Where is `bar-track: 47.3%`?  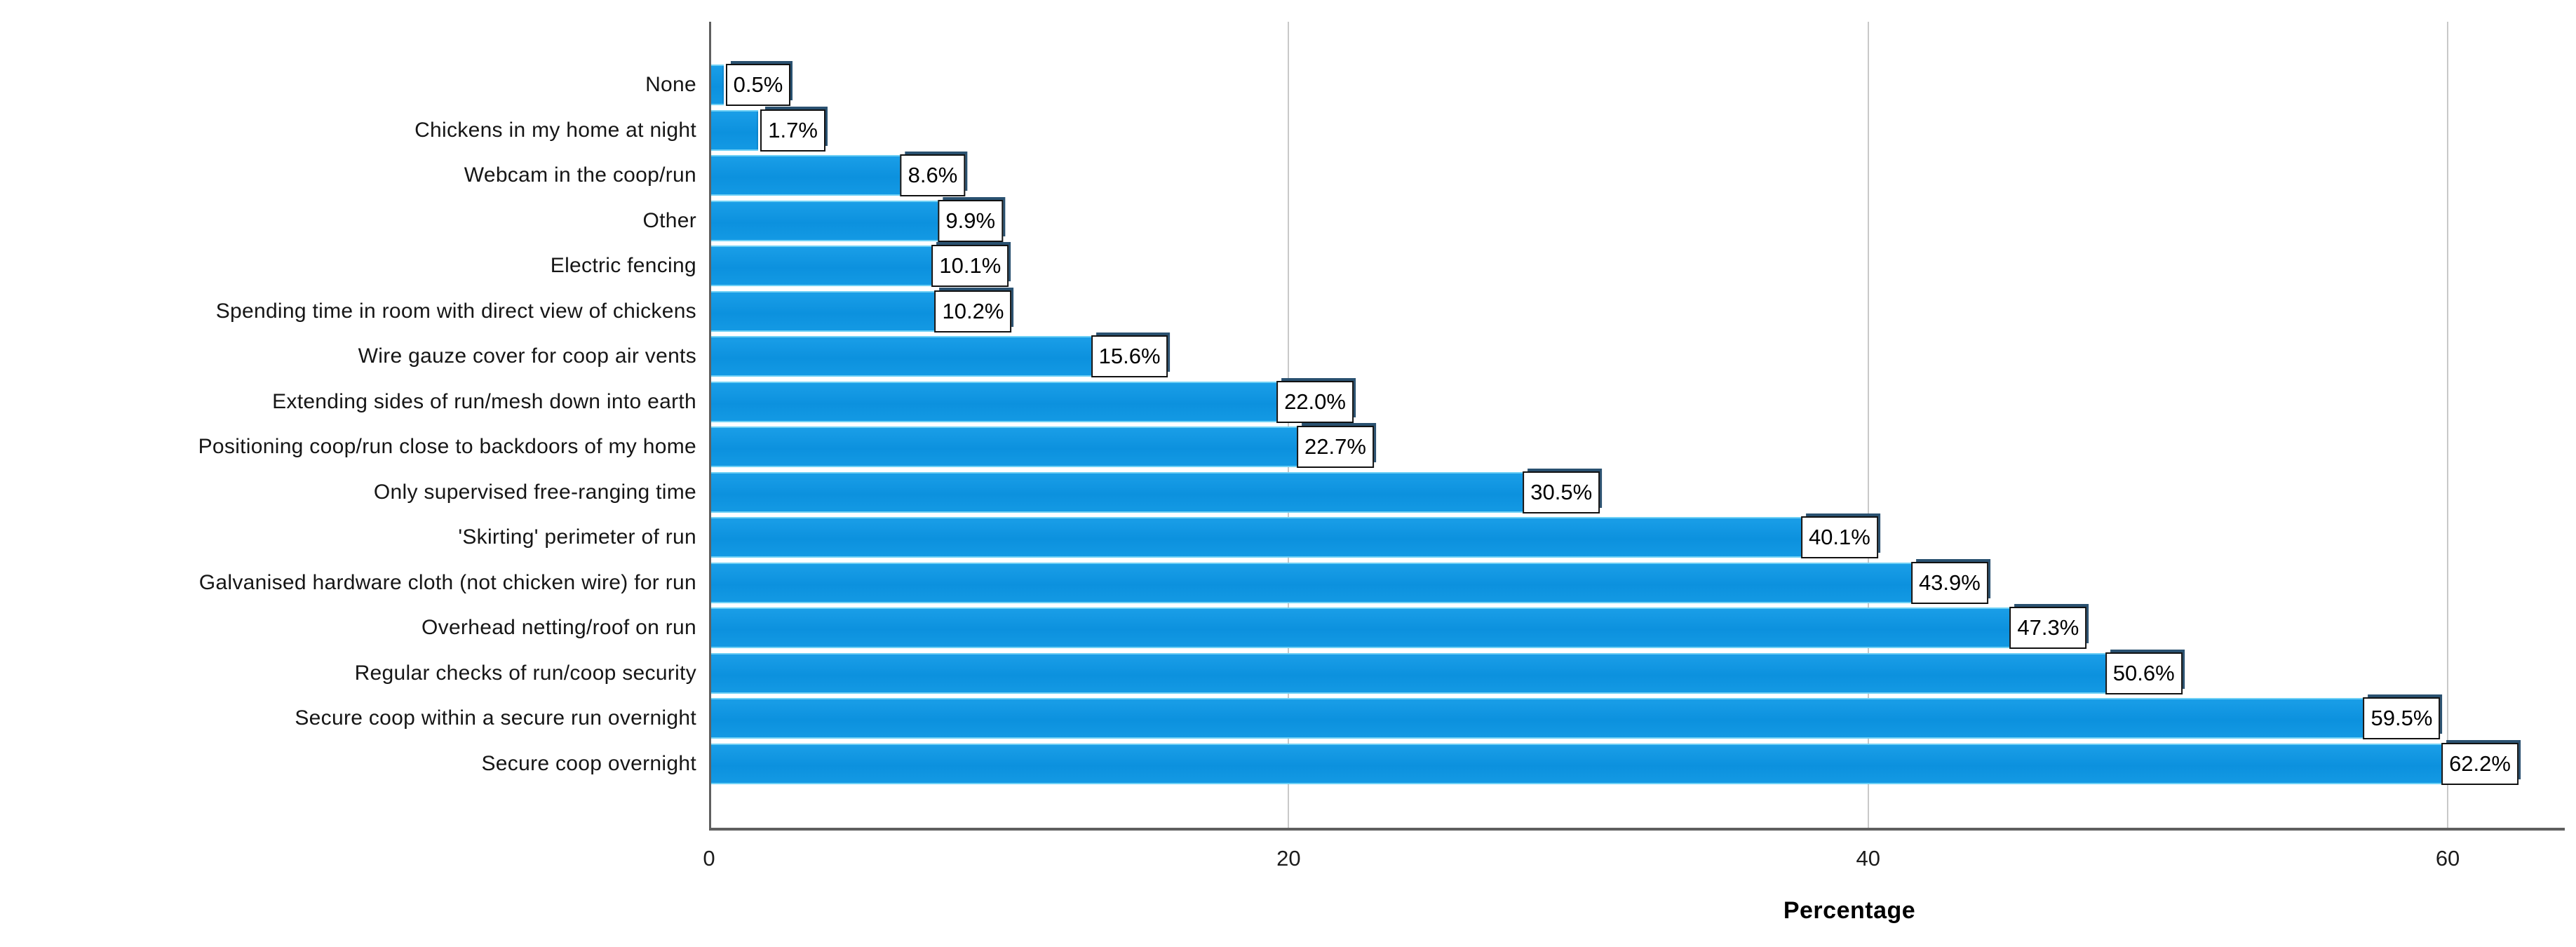 bar-track: 47.3% is located at coordinates (1637, 628).